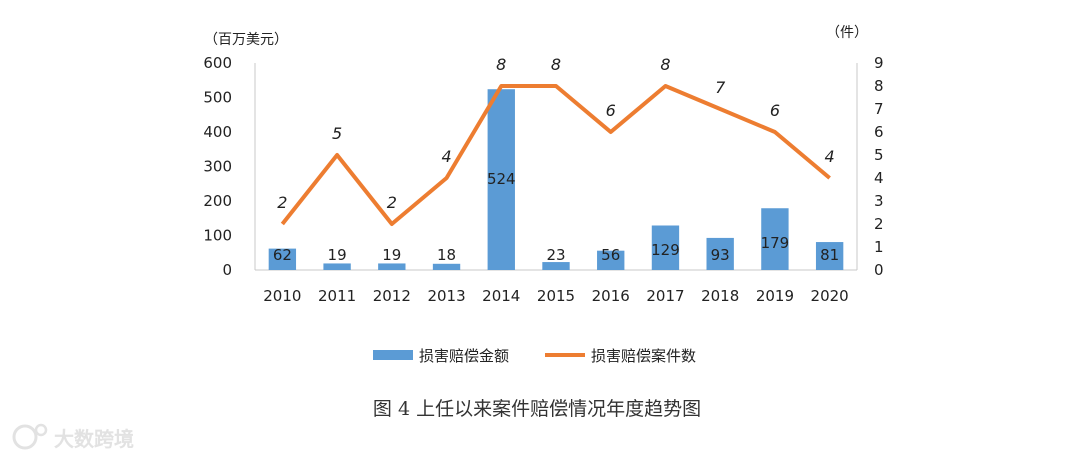 The image size is (1080, 459). What do you see at coordinates (217, 201) in the screenshot?
I see `left-tick-label: 200` at bounding box center [217, 201].